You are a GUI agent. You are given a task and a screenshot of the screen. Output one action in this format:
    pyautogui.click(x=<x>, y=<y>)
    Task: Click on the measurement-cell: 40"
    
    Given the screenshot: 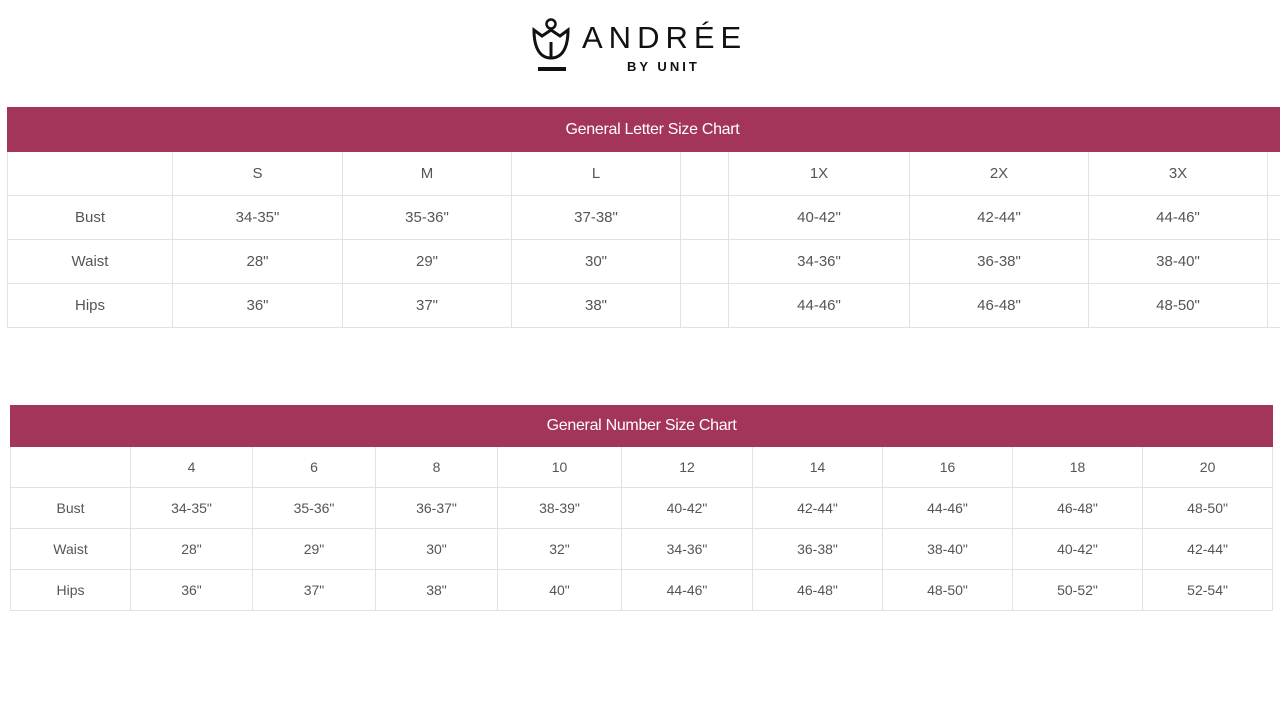 What is the action you would take?
    pyautogui.click(x=559, y=590)
    